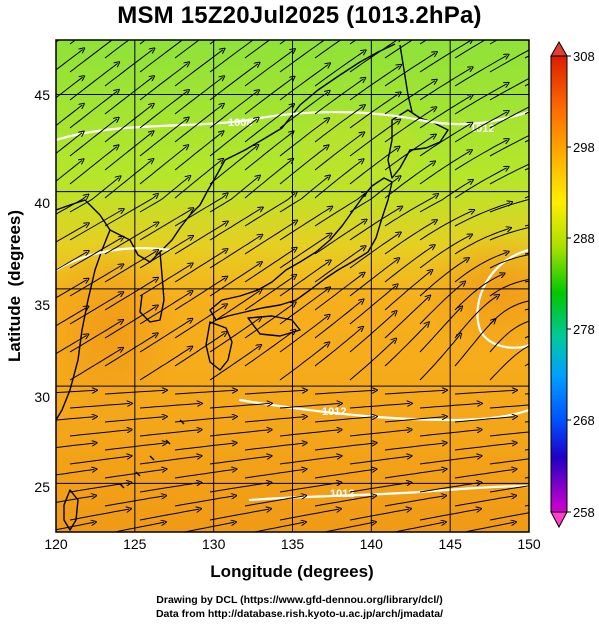 Image resolution: width=599 pixels, height=625 pixels. What do you see at coordinates (584, 512) in the screenshot?
I see `colorbar-tick-label: 258` at bounding box center [584, 512].